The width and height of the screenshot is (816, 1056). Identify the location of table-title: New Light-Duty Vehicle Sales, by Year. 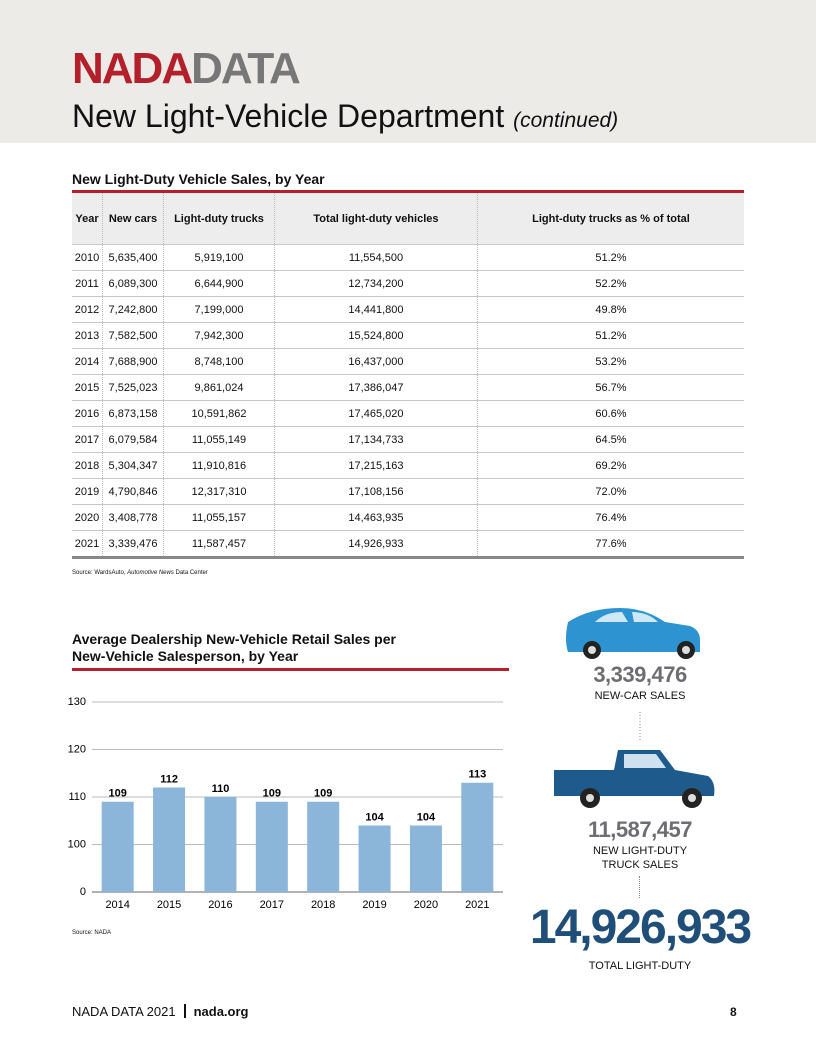
(198, 179).